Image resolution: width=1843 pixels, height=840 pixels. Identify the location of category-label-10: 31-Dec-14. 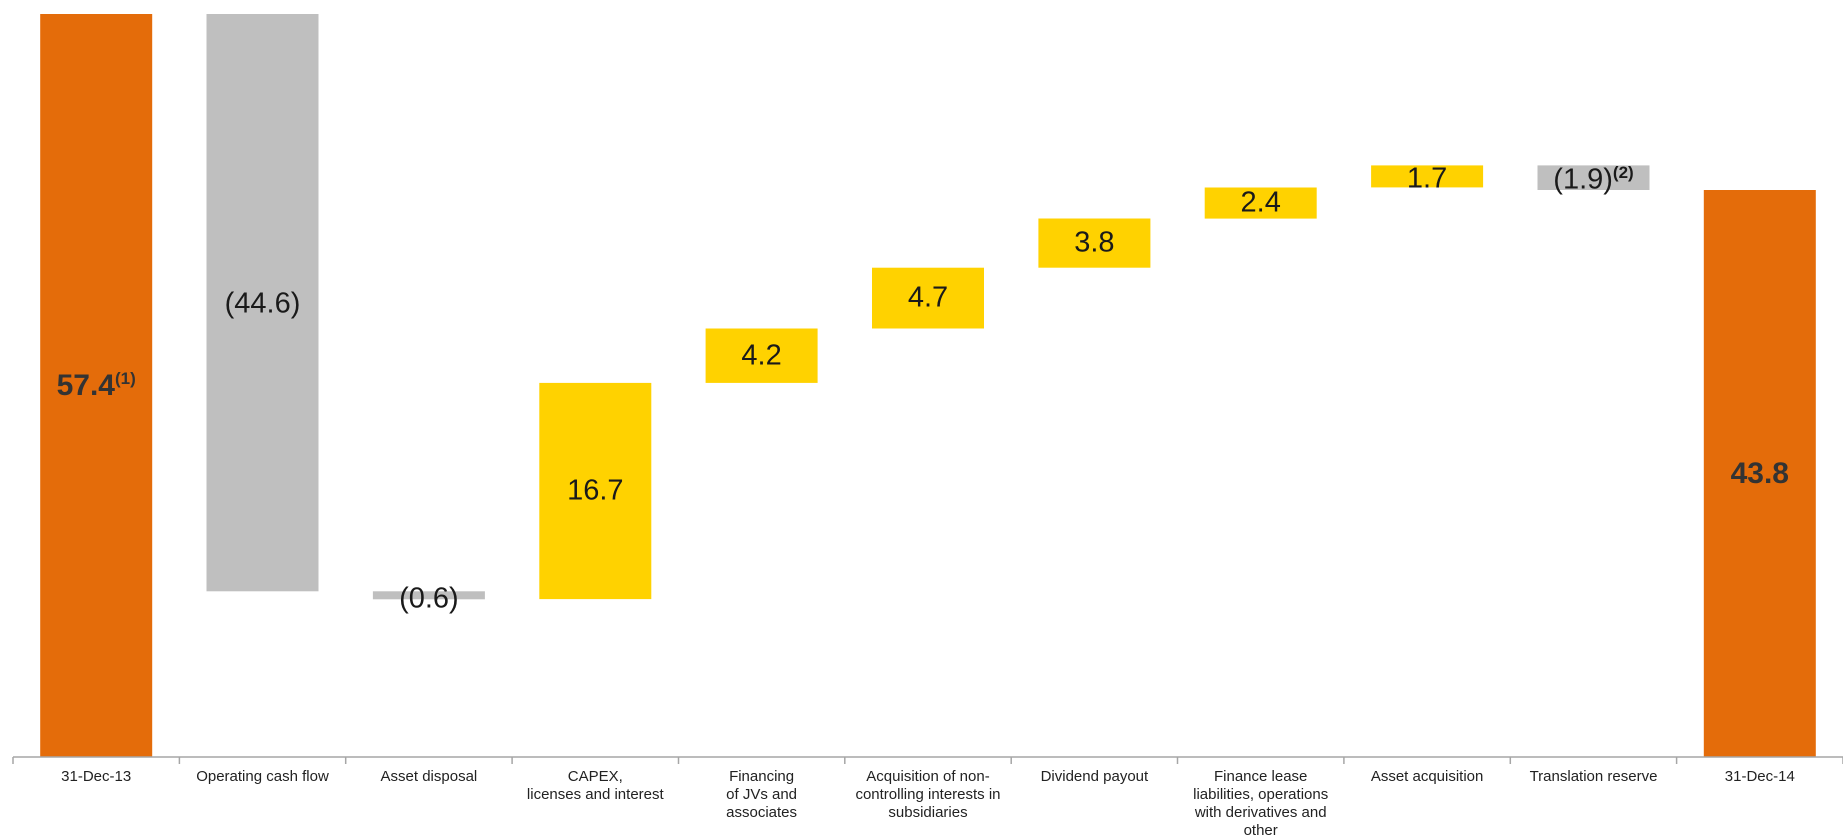
(1759, 776).